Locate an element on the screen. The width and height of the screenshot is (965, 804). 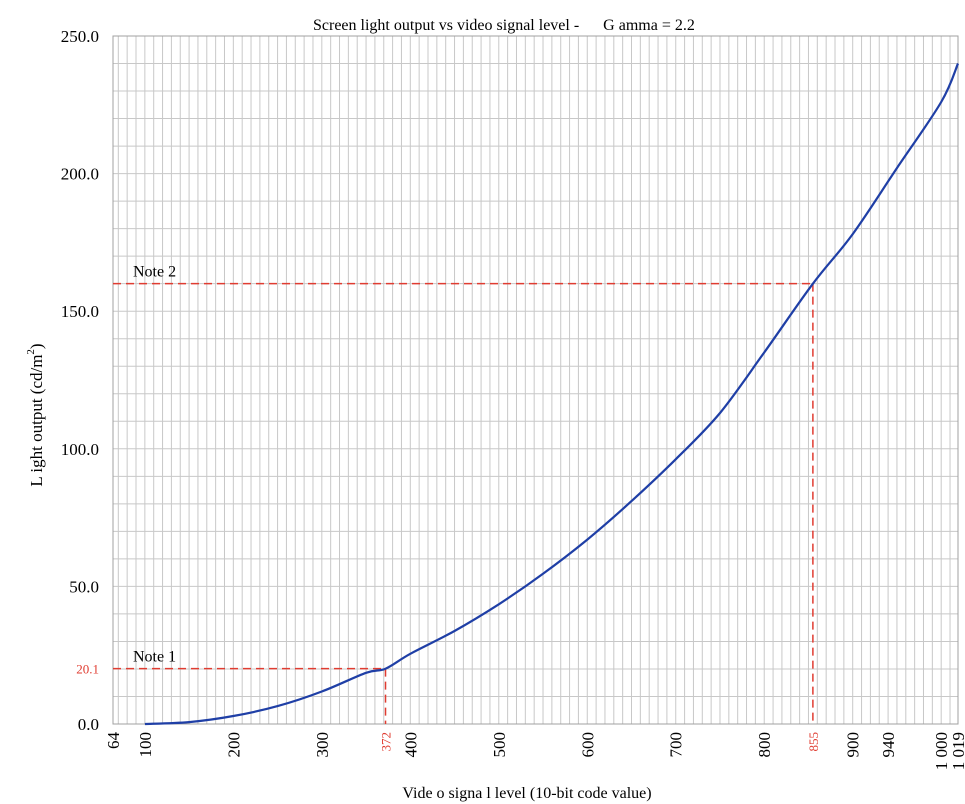
x-tick-label: 940 is located at coordinates (888, 745).